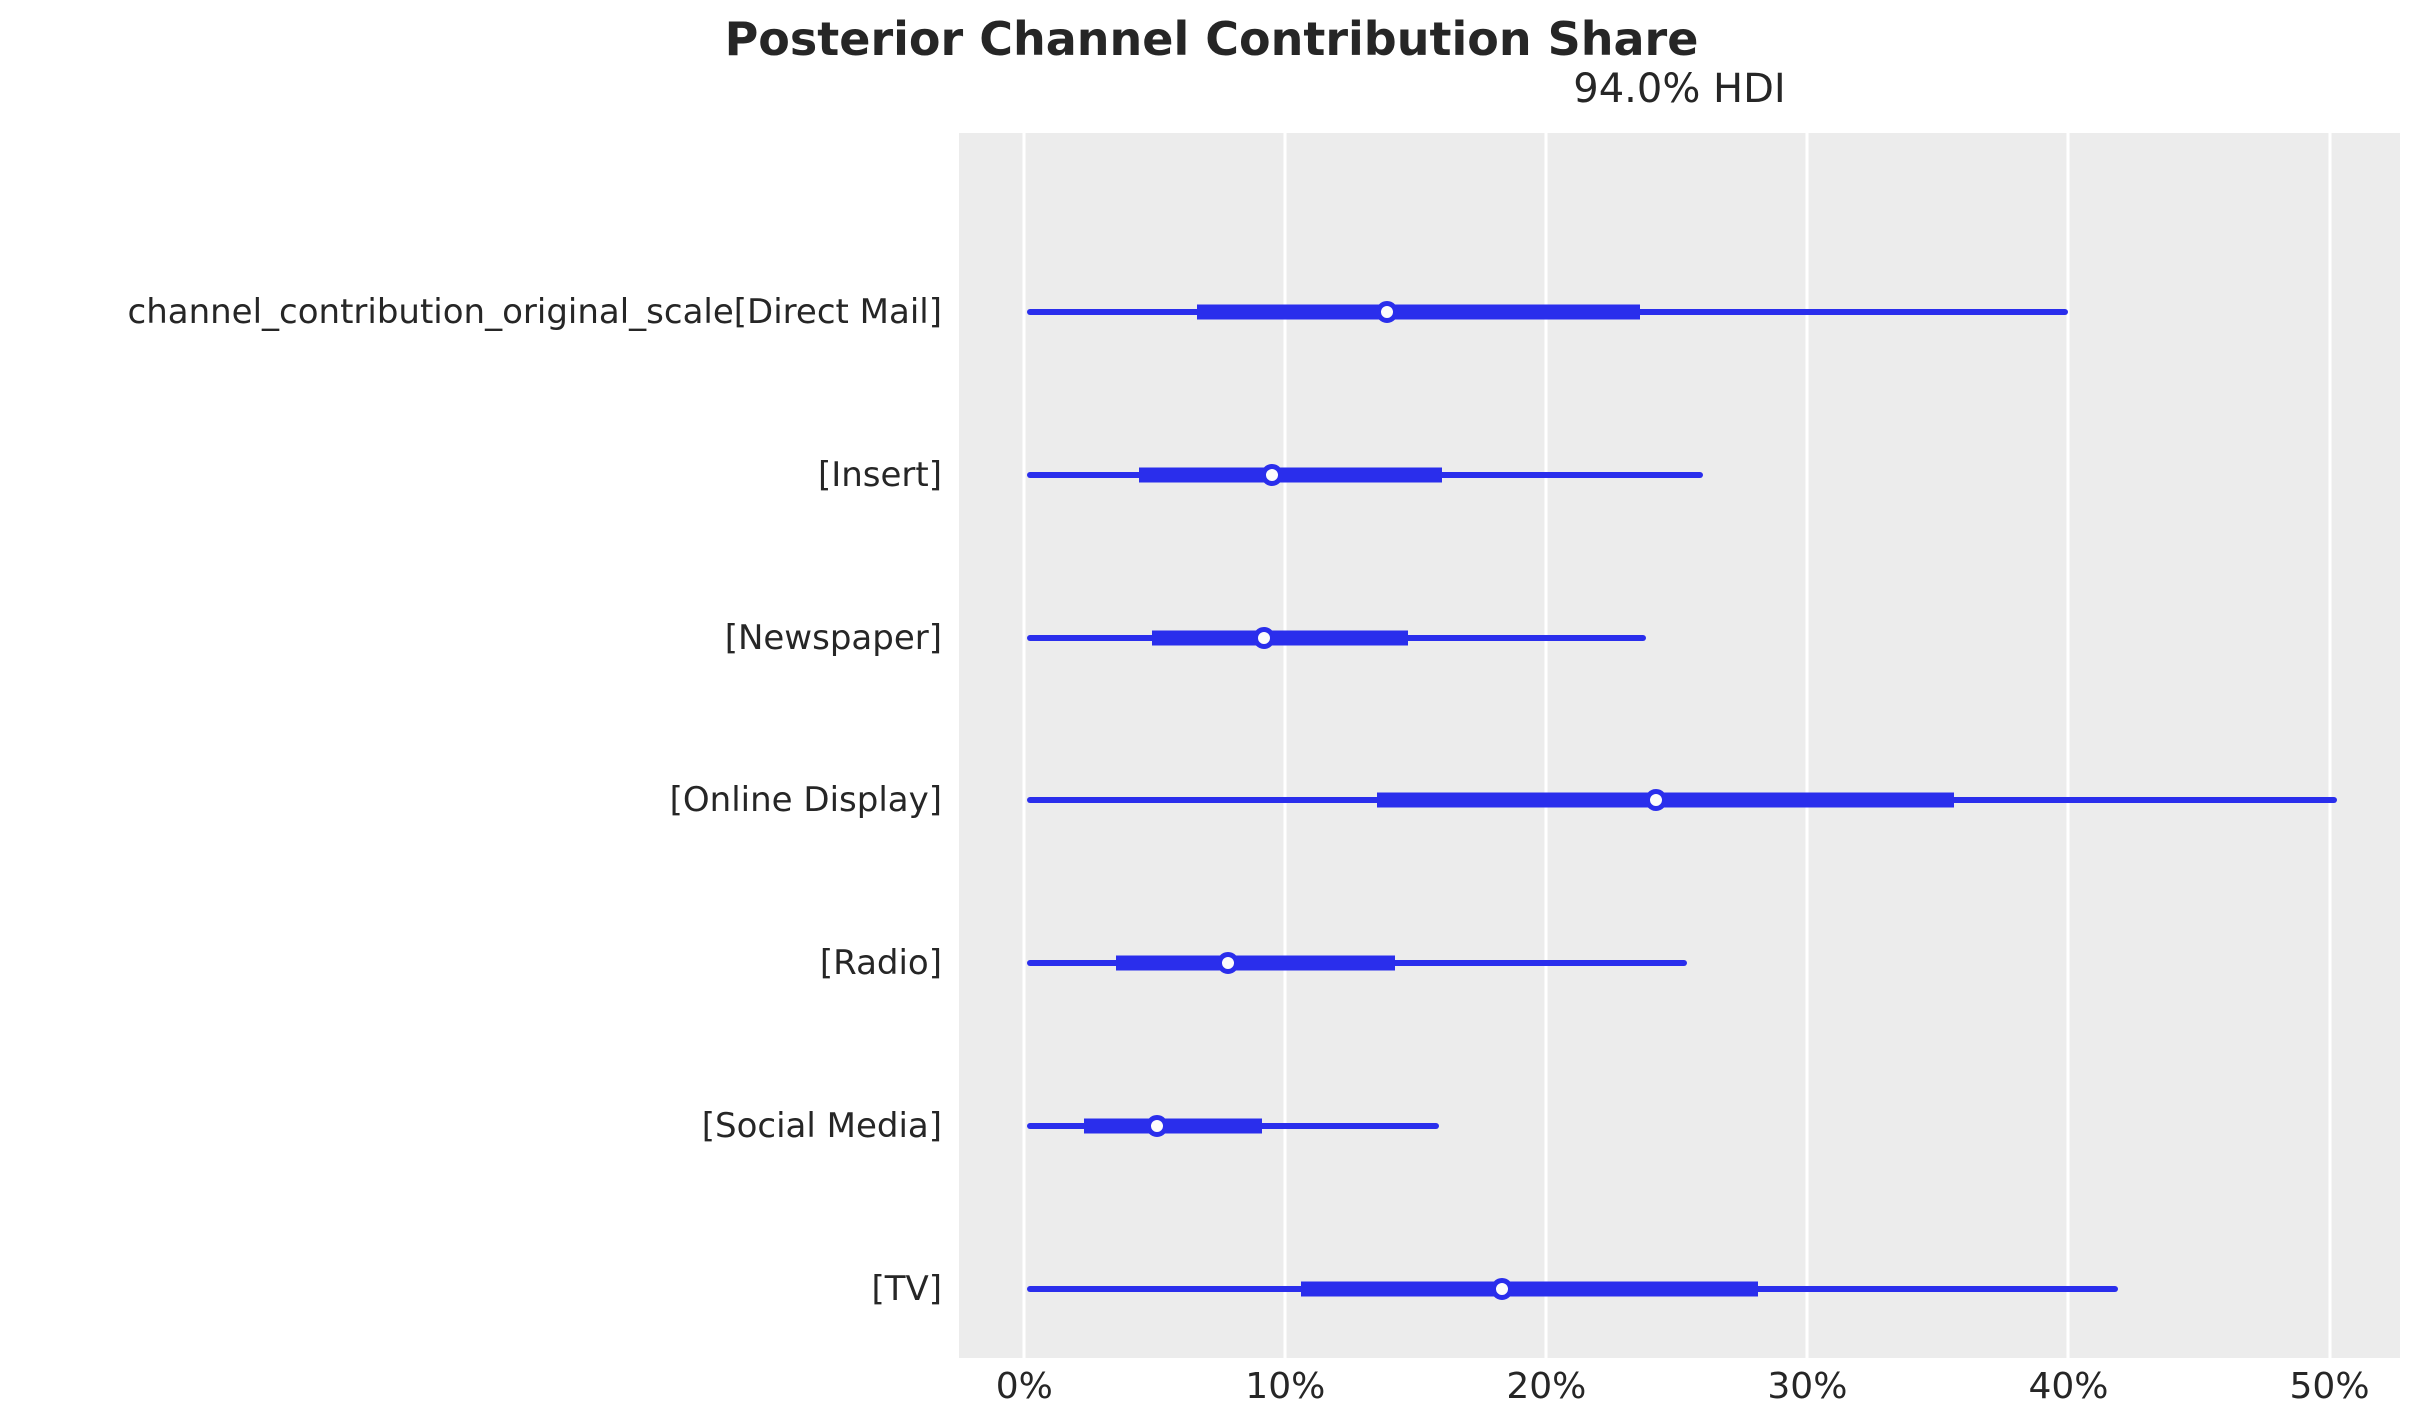  I want to click on row-label: [TV], so click(906, 1288).